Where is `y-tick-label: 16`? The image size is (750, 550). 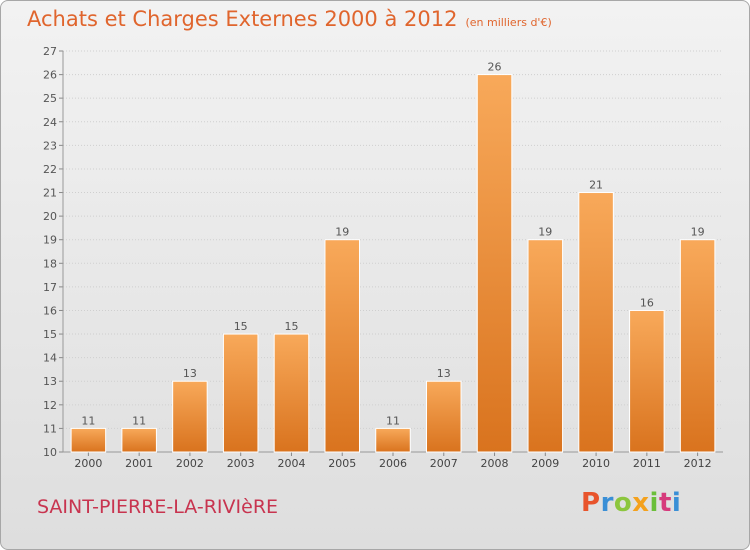 y-tick-label: 16 is located at coordinates (50, 310).